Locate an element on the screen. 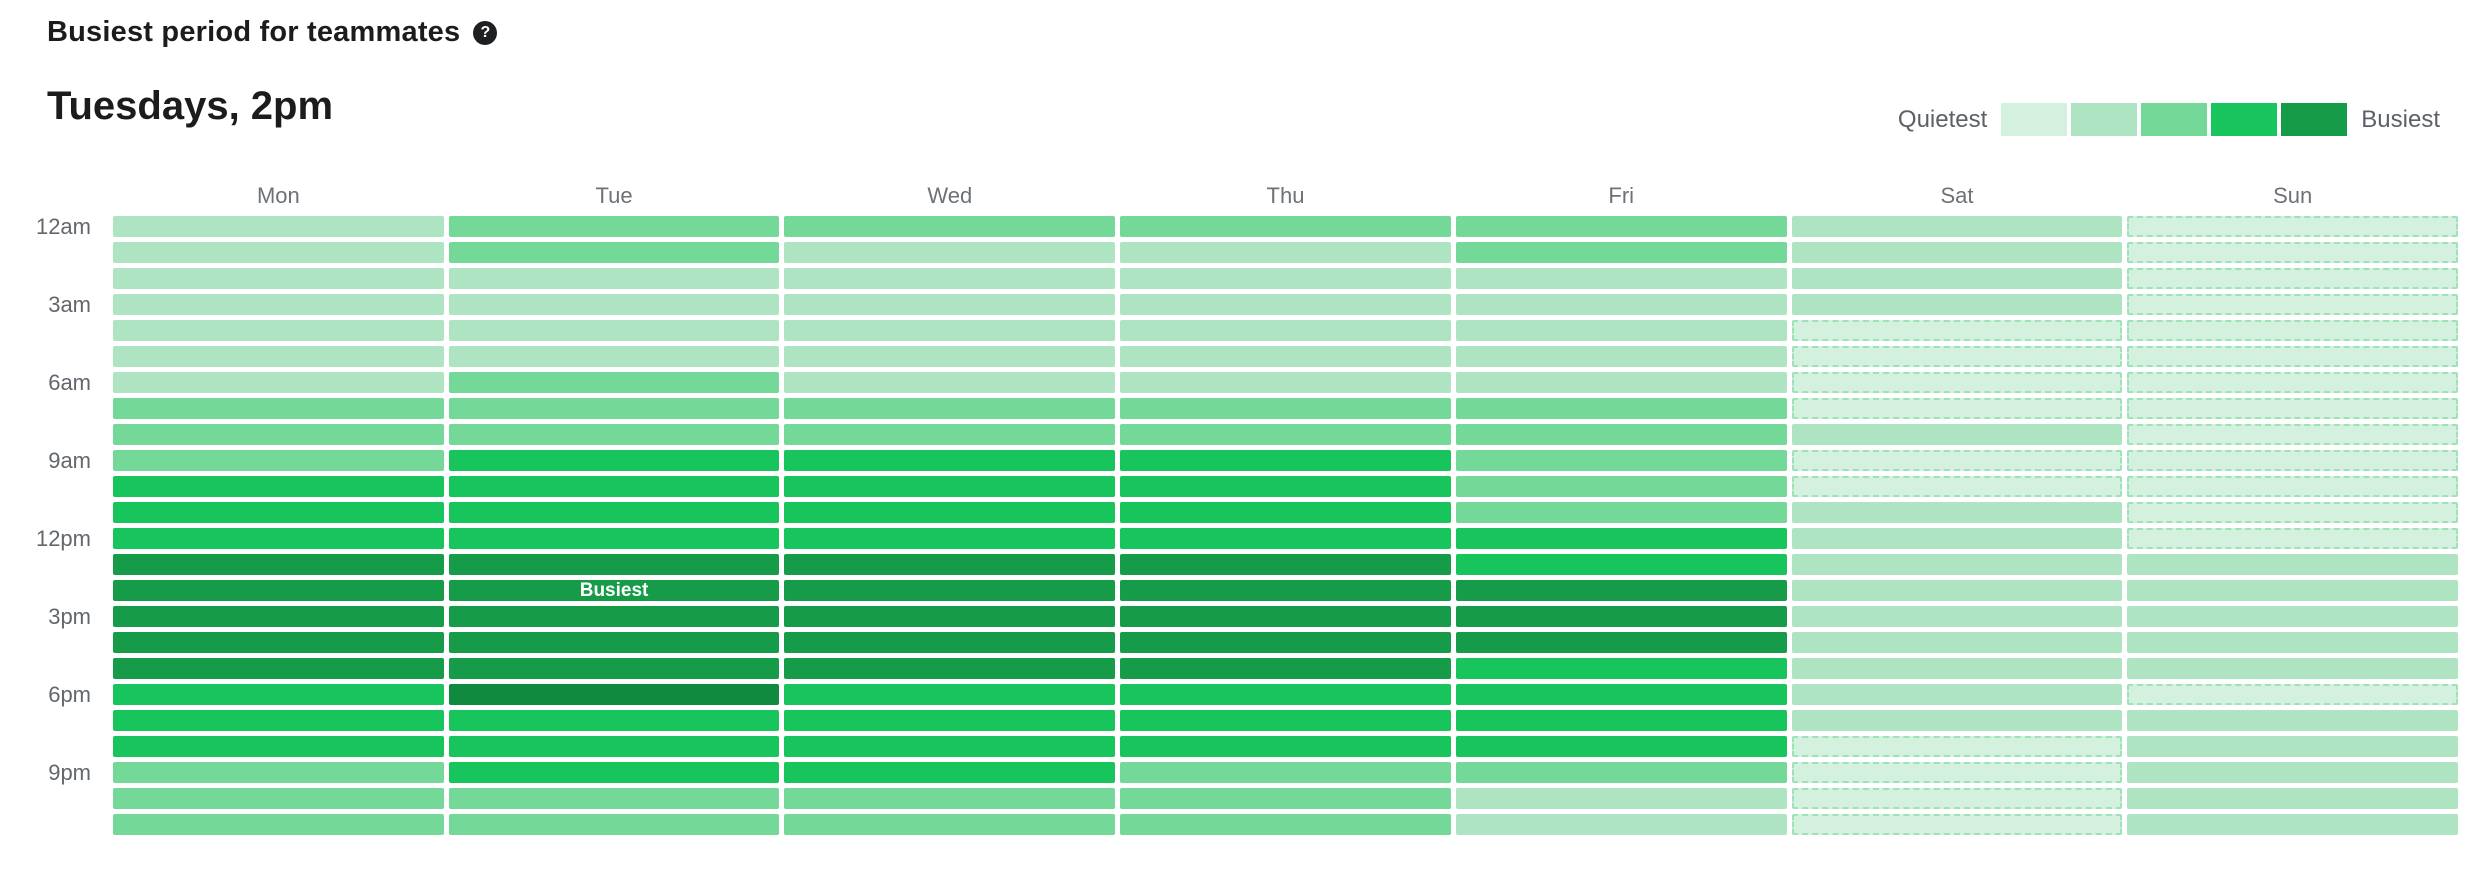 The height and width of the screenshot is (884, 2470). heatmap-cell: Busiest is located at coordinates (614, 590).